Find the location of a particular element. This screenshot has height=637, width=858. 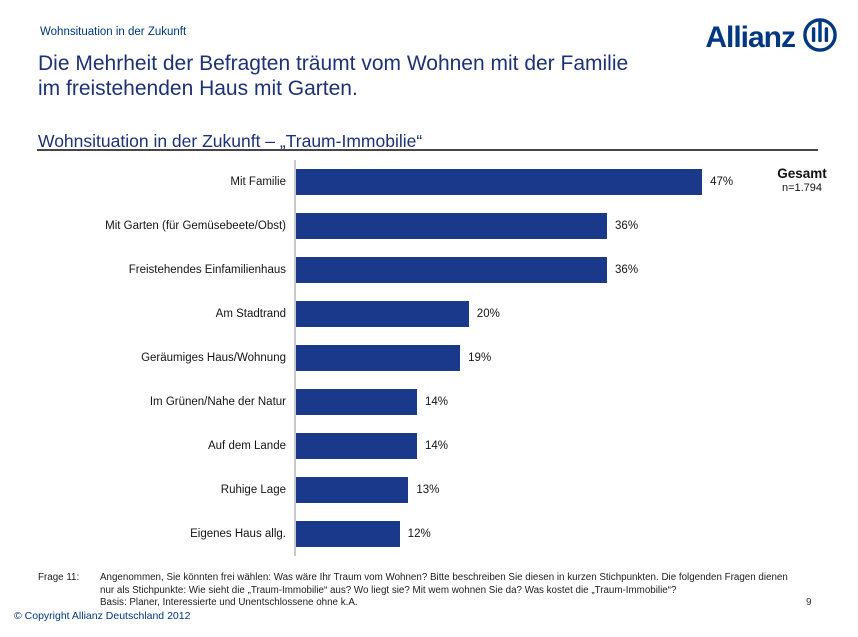

bar-category-label: Freistehendes Einfamilienhaus is located at coordinates (207, 270).